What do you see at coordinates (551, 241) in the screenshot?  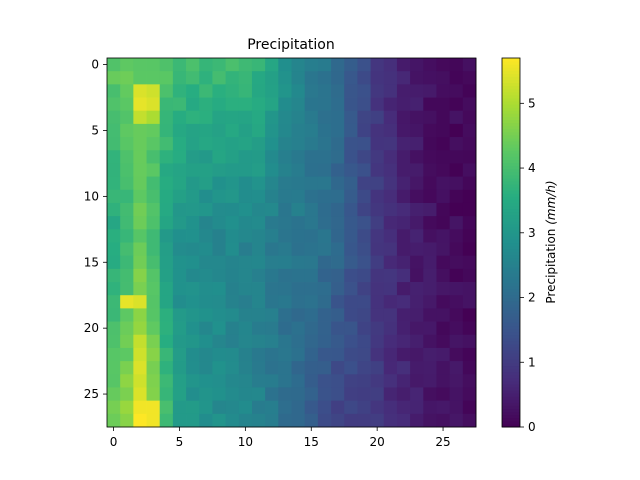 I see `colorbar-label: Precipitation (mm/h)` at bounding box center [551, 241].